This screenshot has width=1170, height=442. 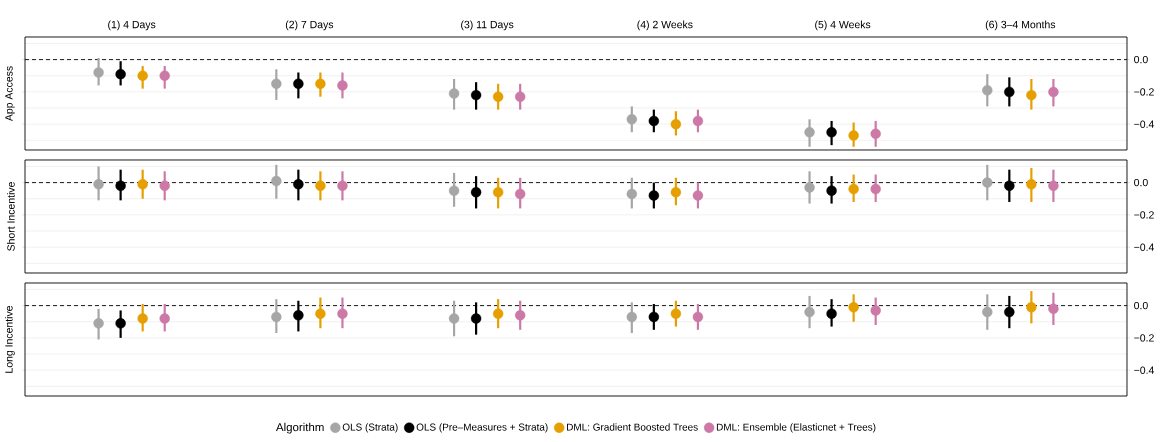 What do you see at coordinates (487, 25) in the screenshot?
I see `x-tick-label: (3) 11 Days` at bounding box center [487, 25].